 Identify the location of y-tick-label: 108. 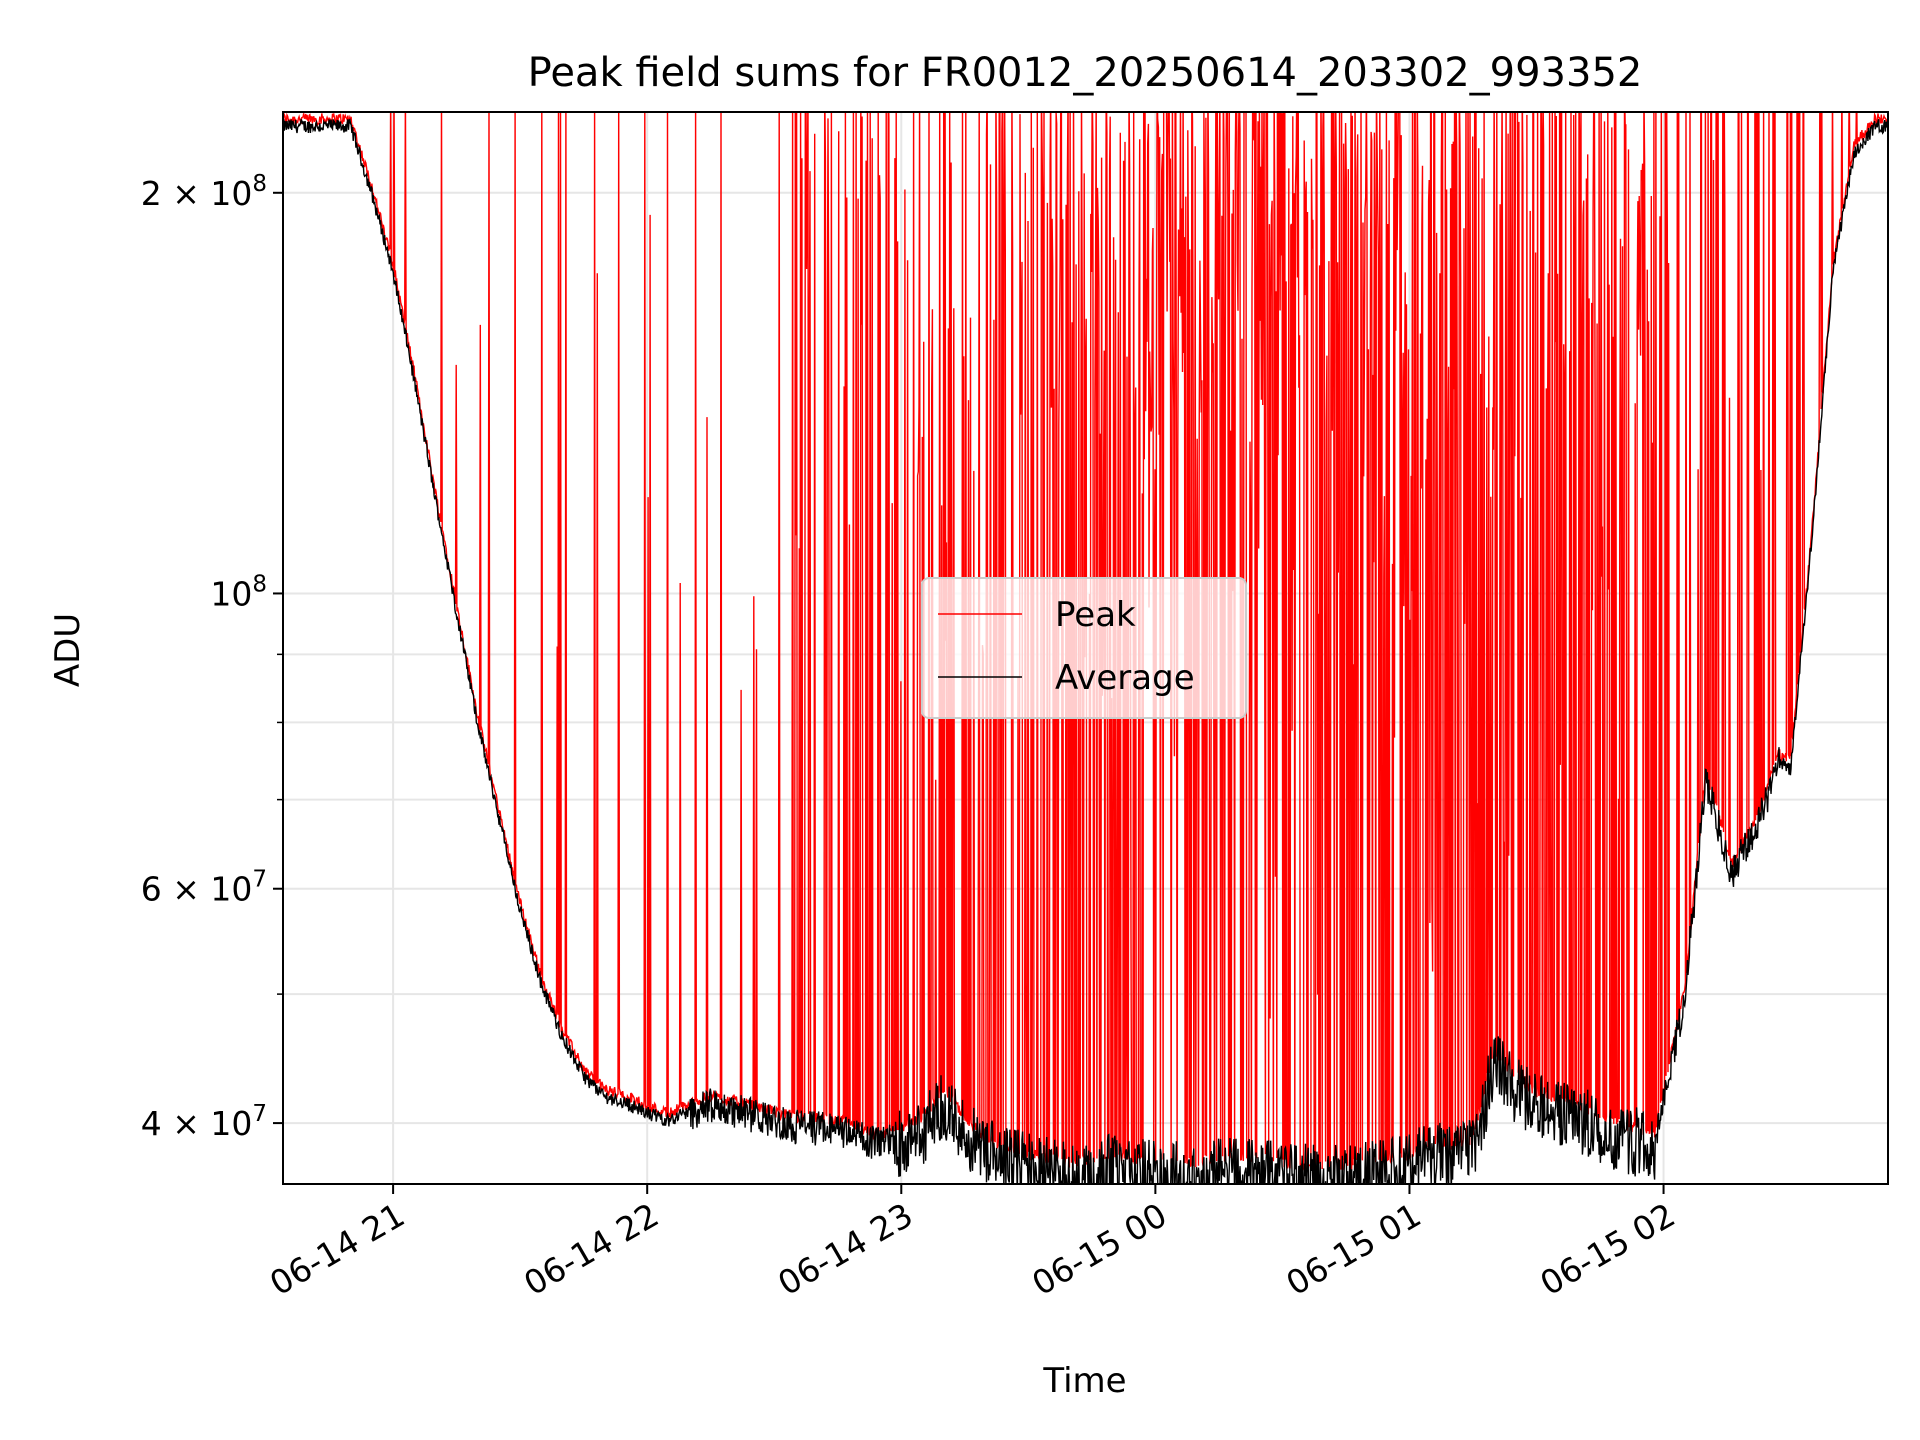
(238, 592).